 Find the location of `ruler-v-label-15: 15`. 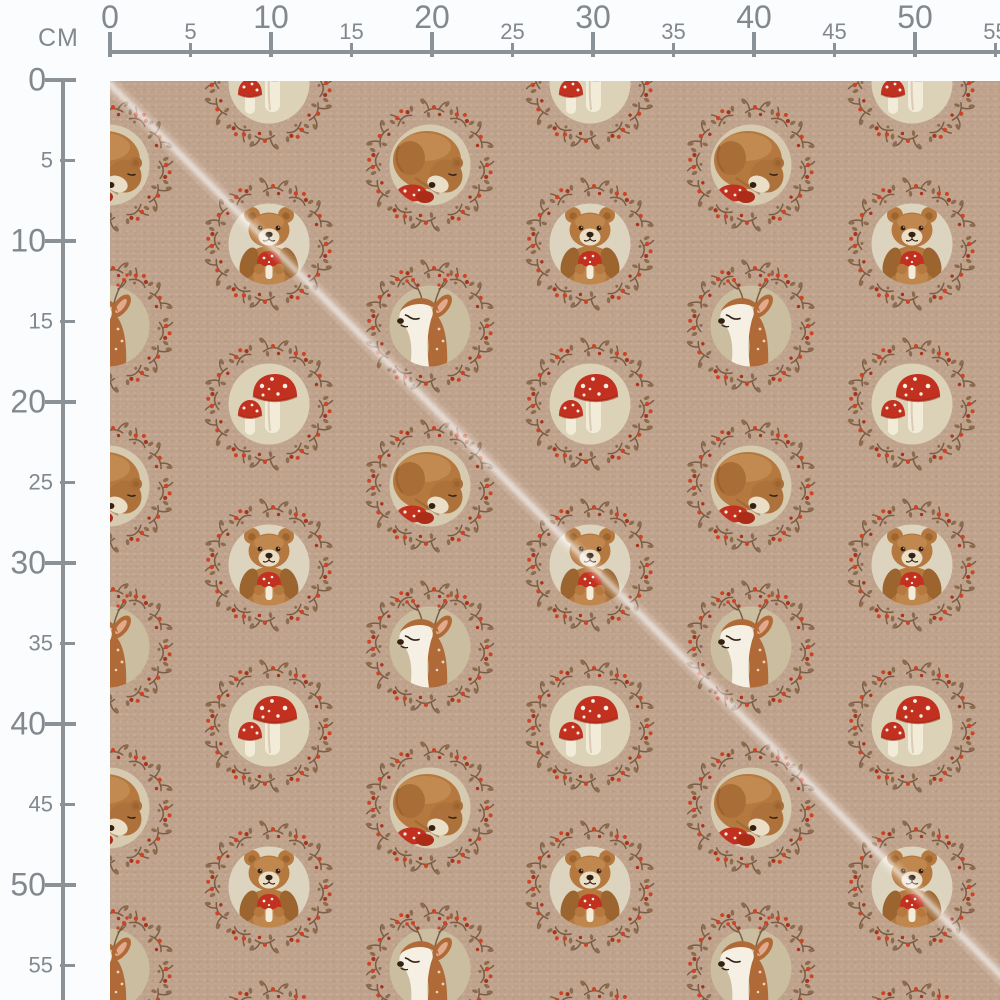

ruler-v-label-15: 15 is located at coordinates (40, 321).